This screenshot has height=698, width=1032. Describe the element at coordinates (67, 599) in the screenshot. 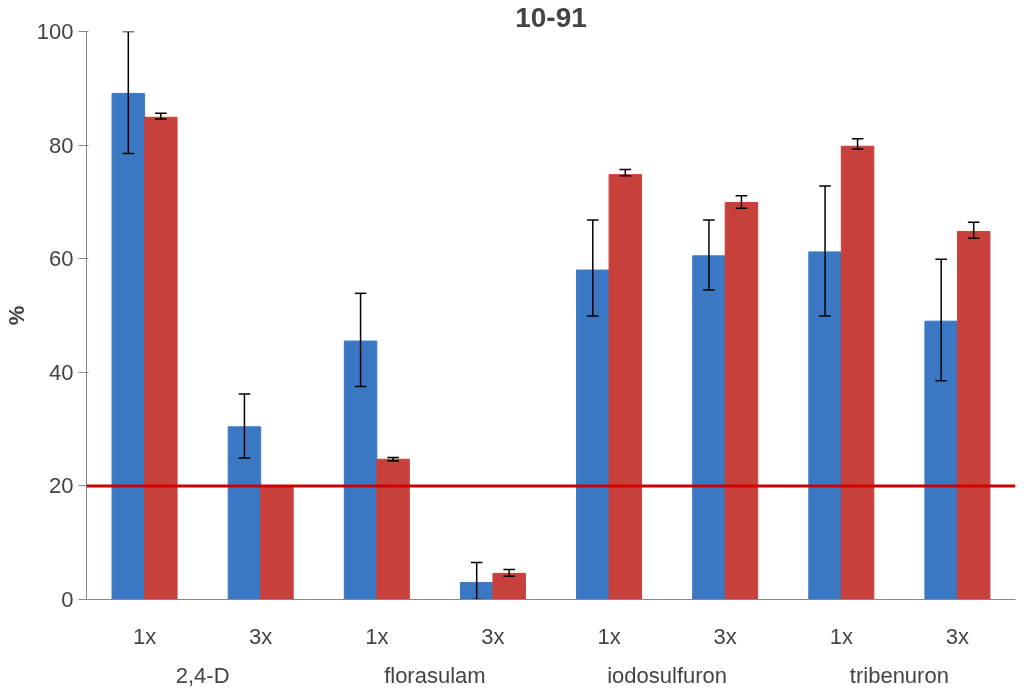

I see `y-tick-label: 0` at that location.